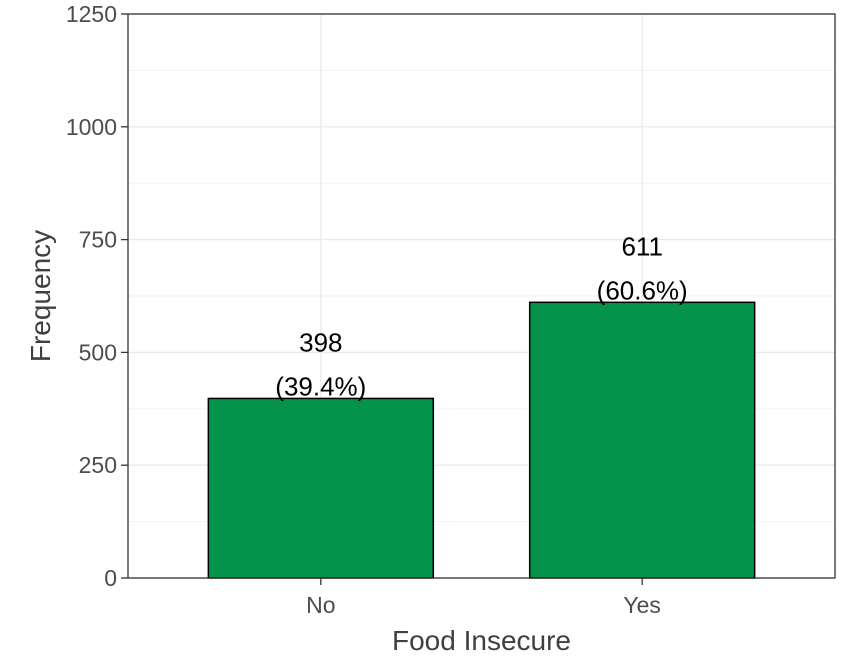 Image resolution: width=864 pixels, height=672 pixels. Describe the element at coordinates (641, 246) in the screenshot. I see `bar-value-label: 611` at that location.